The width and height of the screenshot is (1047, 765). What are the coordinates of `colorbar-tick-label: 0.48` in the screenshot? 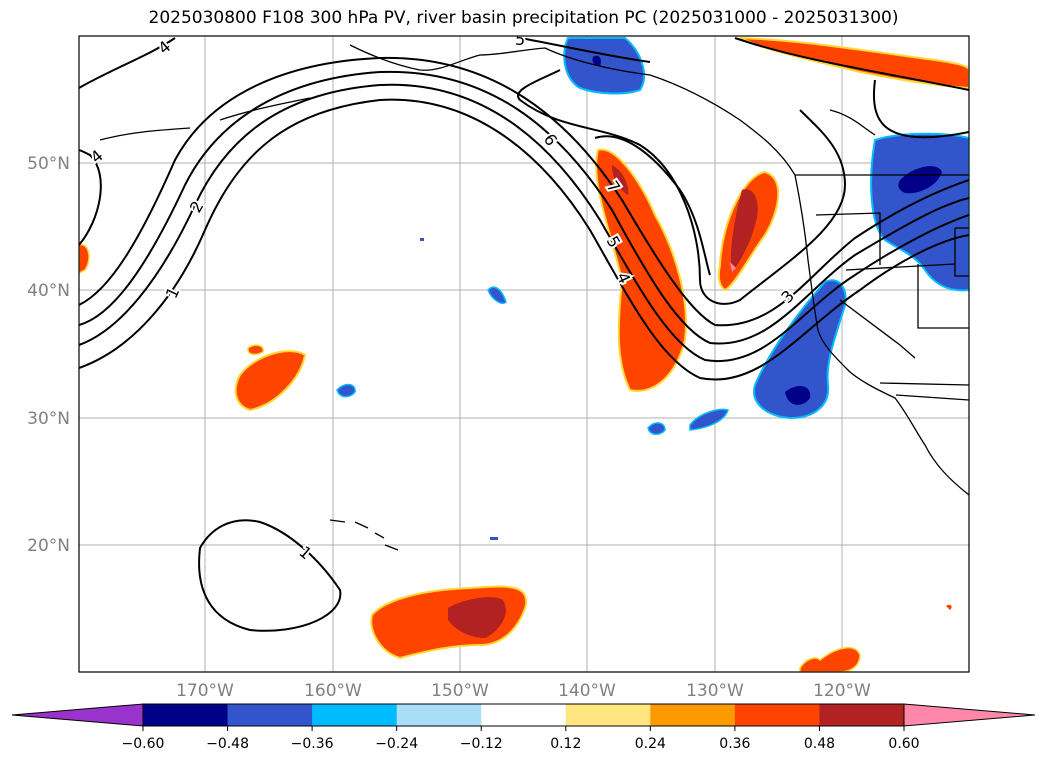 It's located at (819, 744).